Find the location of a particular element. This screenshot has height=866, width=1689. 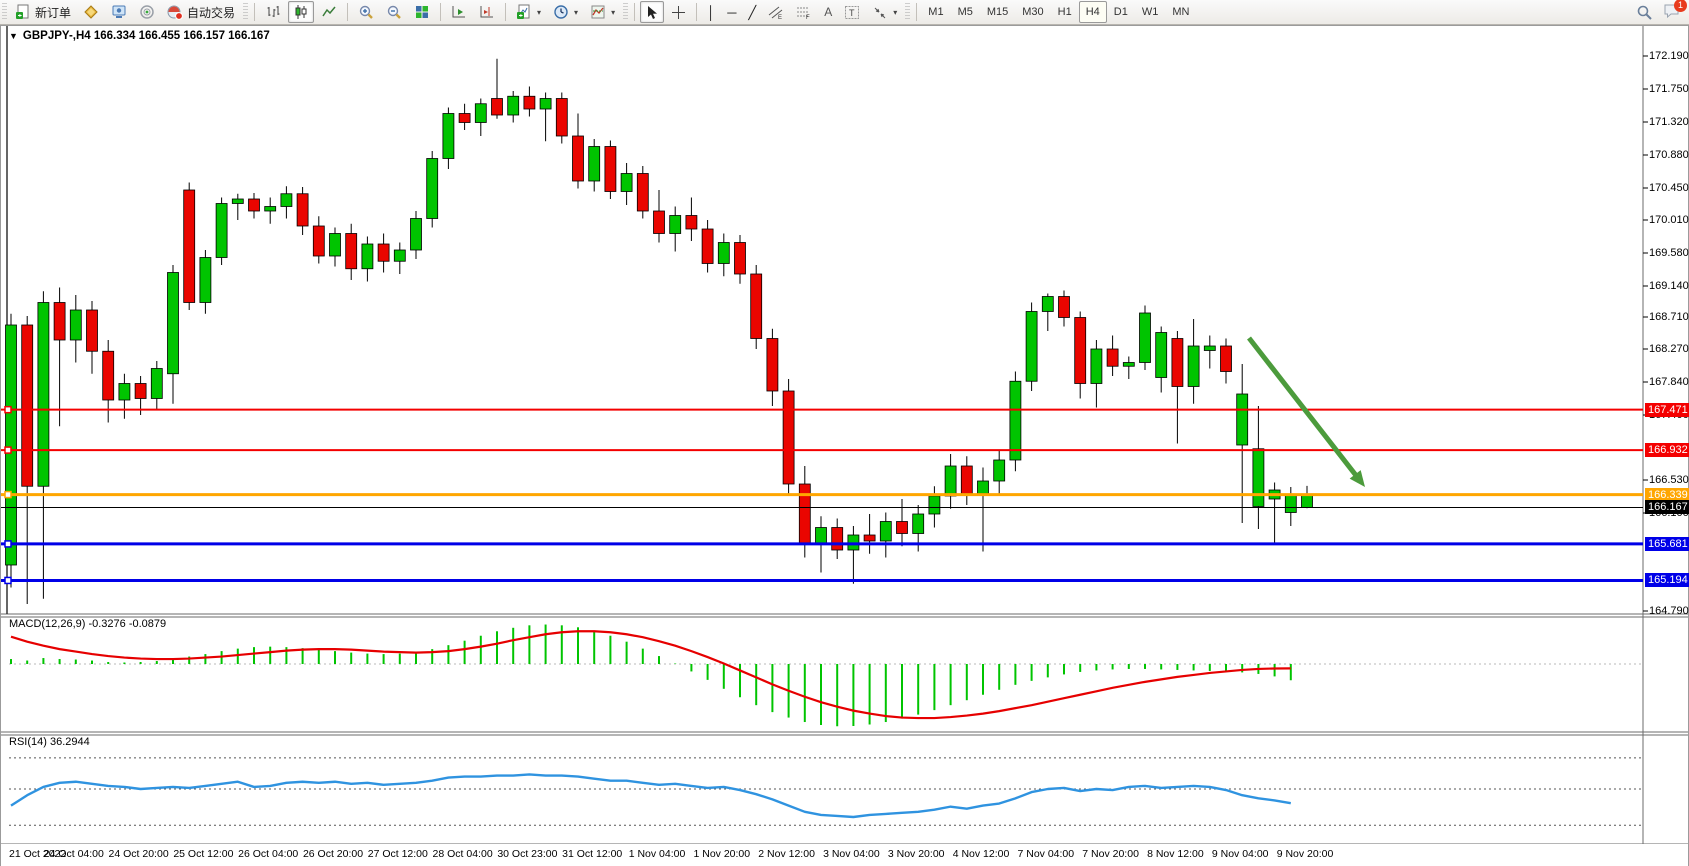

timeframe-H1: H1 is located at coordinates (1064, 12).